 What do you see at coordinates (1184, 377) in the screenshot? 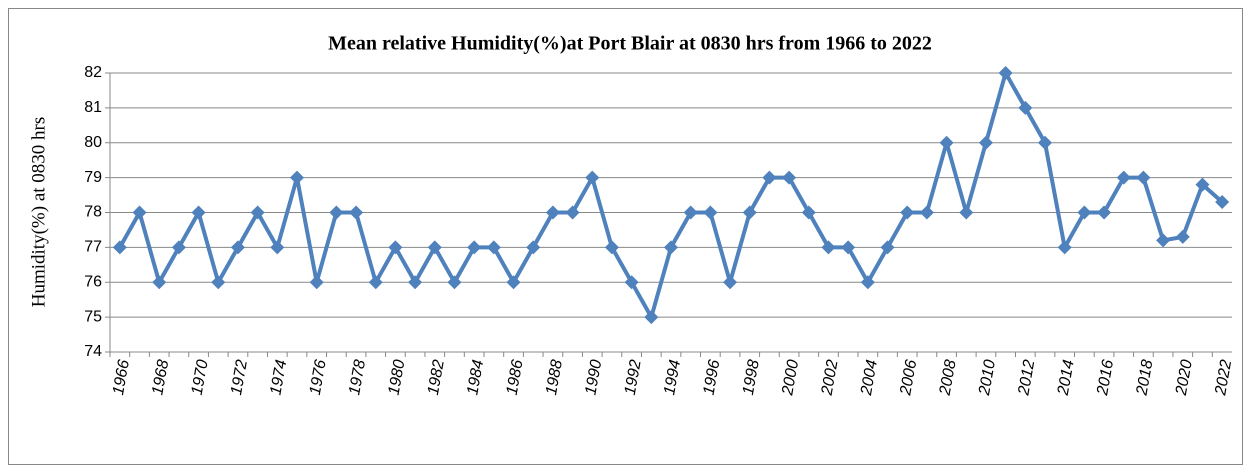
I see `x-tick-label: 2020` at bounding box center [1184, 377].